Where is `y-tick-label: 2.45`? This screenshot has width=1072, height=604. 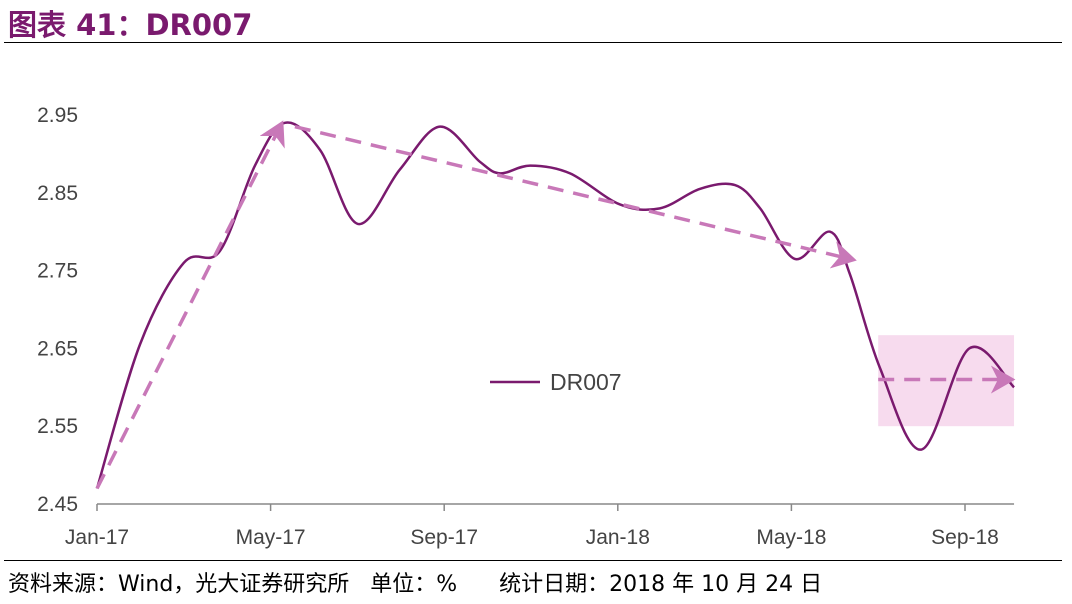 y-tick-label: 2.45 is located at coordinates (57, 504).